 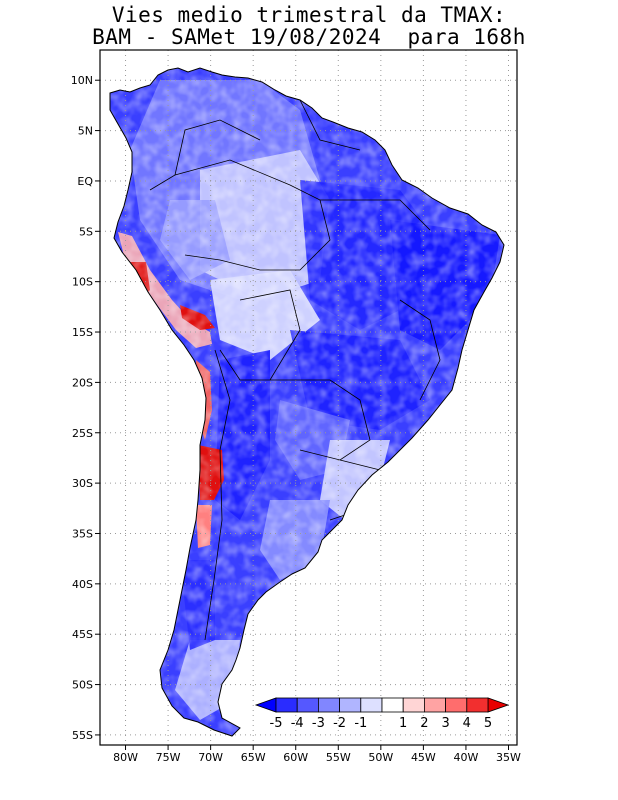 I want to click on lat-label: 45S, so click(x=82, y=634).